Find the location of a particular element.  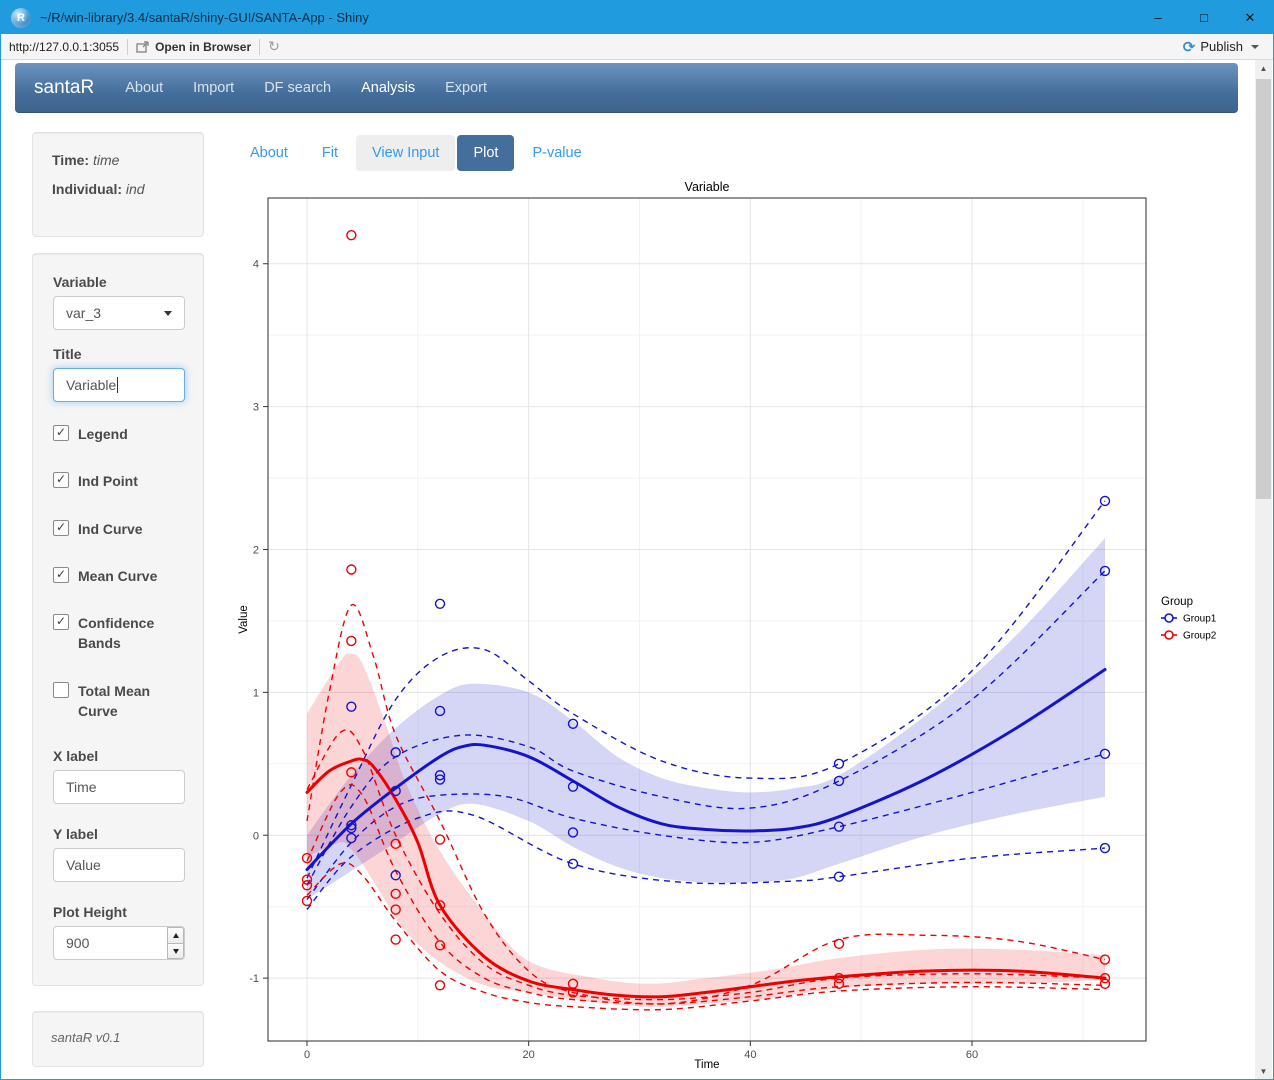

info-panel: Time: time Individual: ind is located at coordinates (118, 184).